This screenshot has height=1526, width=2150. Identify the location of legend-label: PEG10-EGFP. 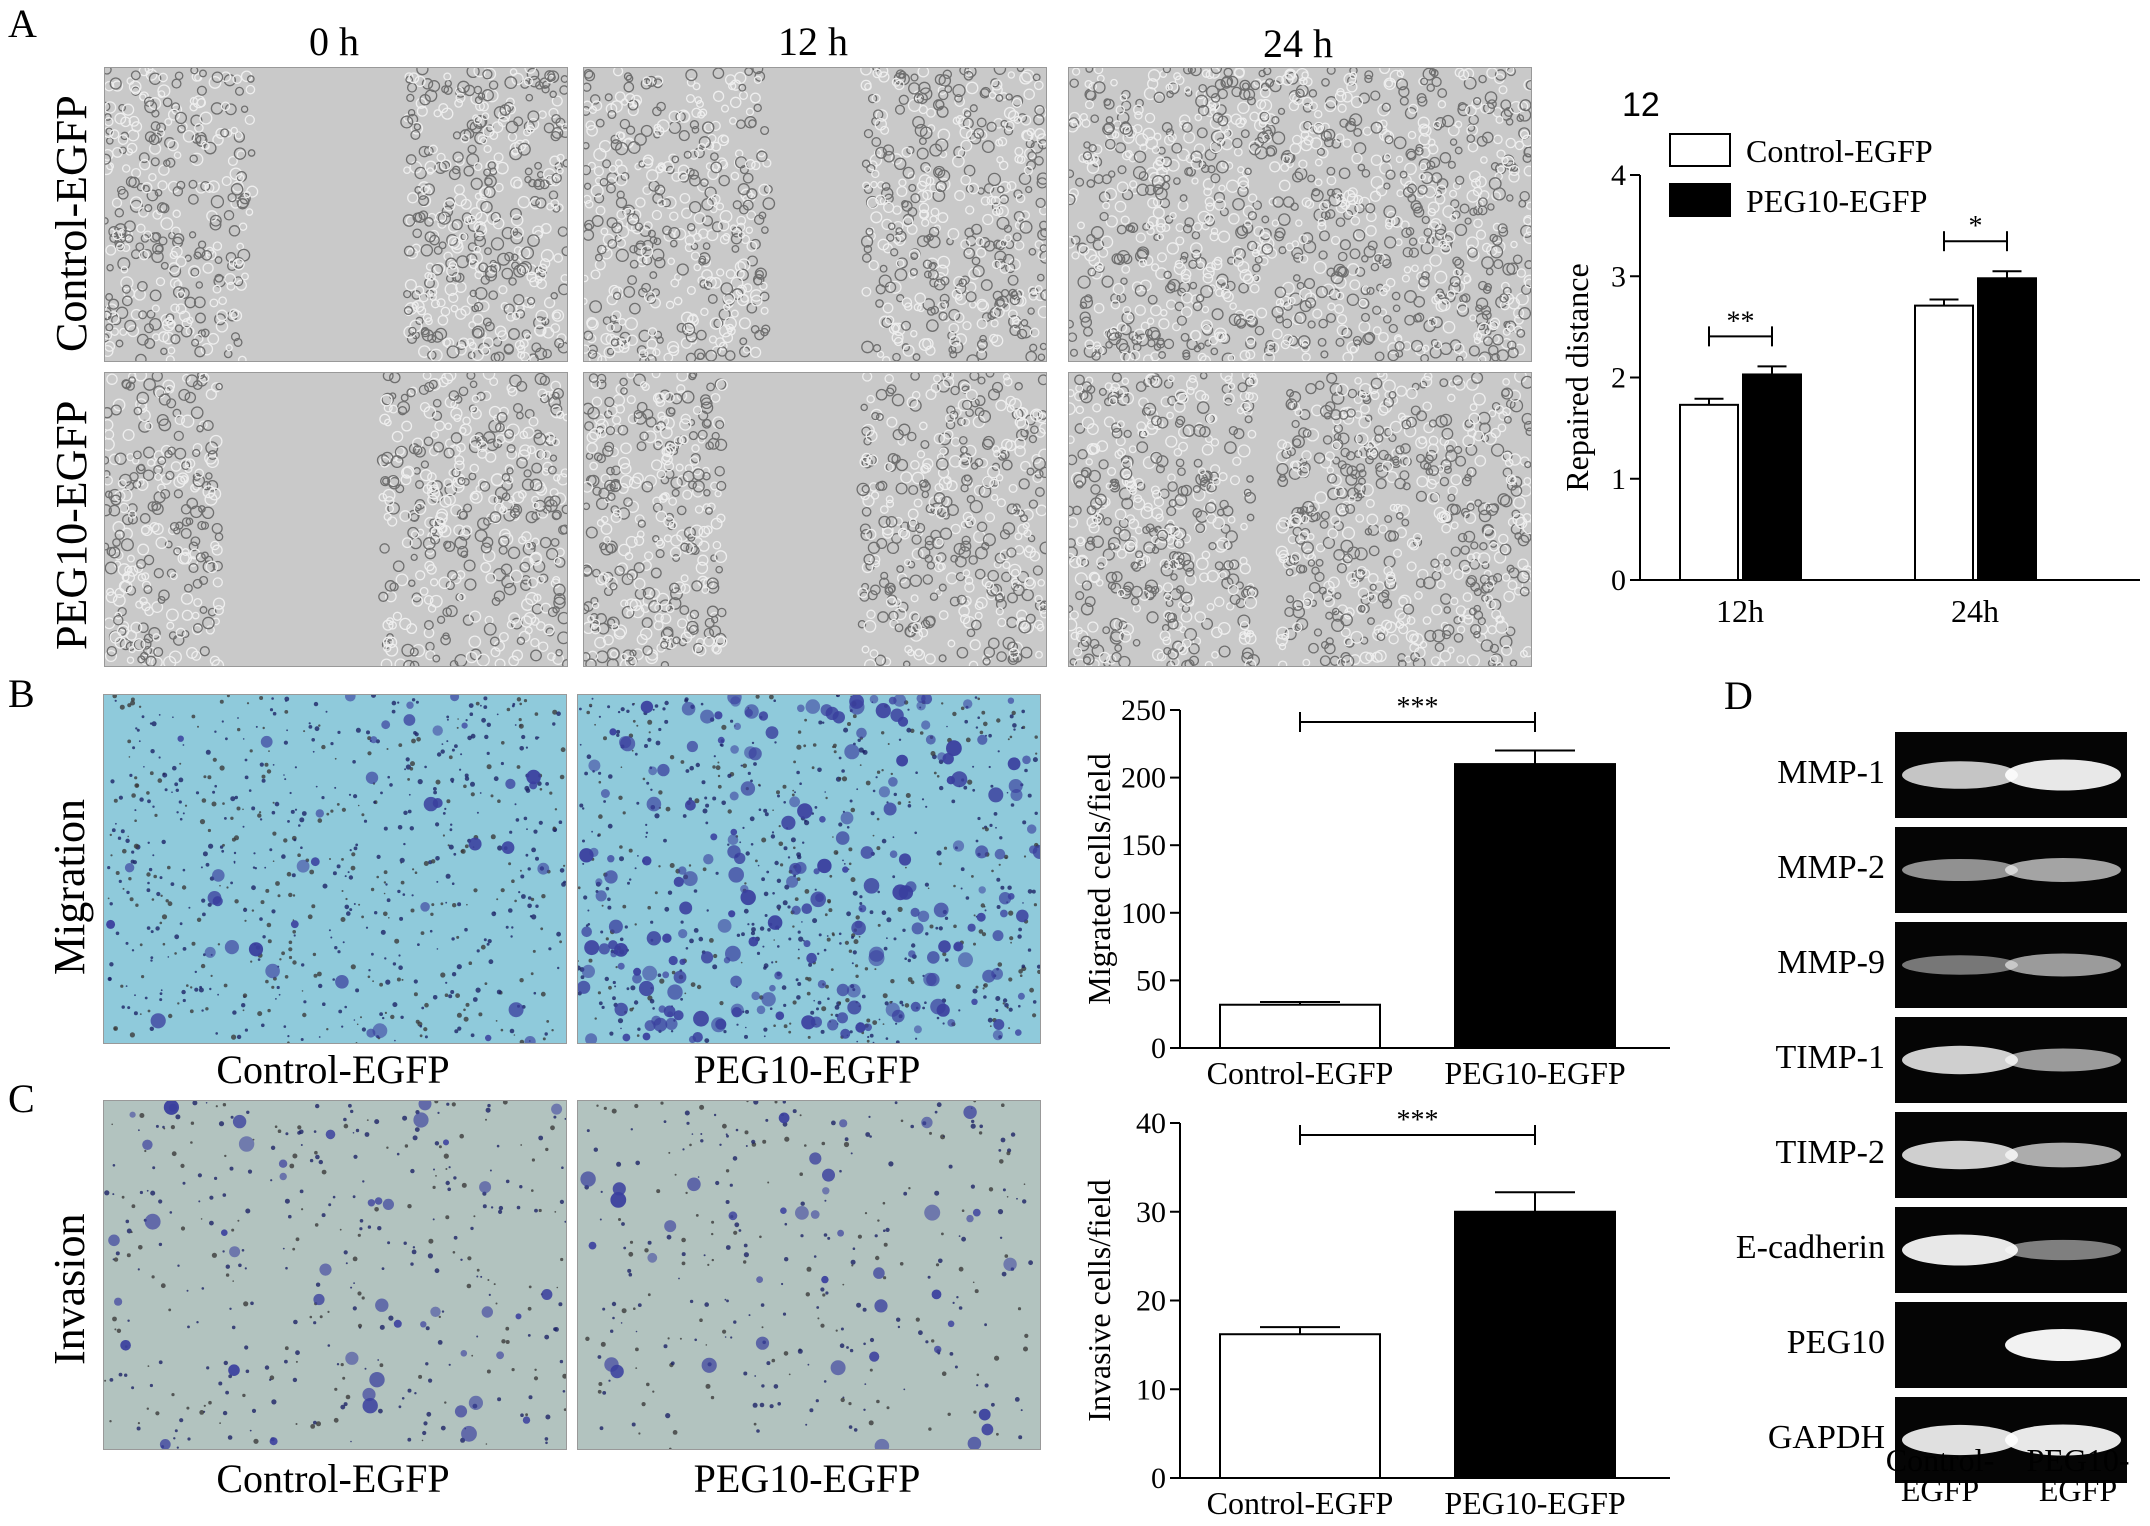
(1836, 201).